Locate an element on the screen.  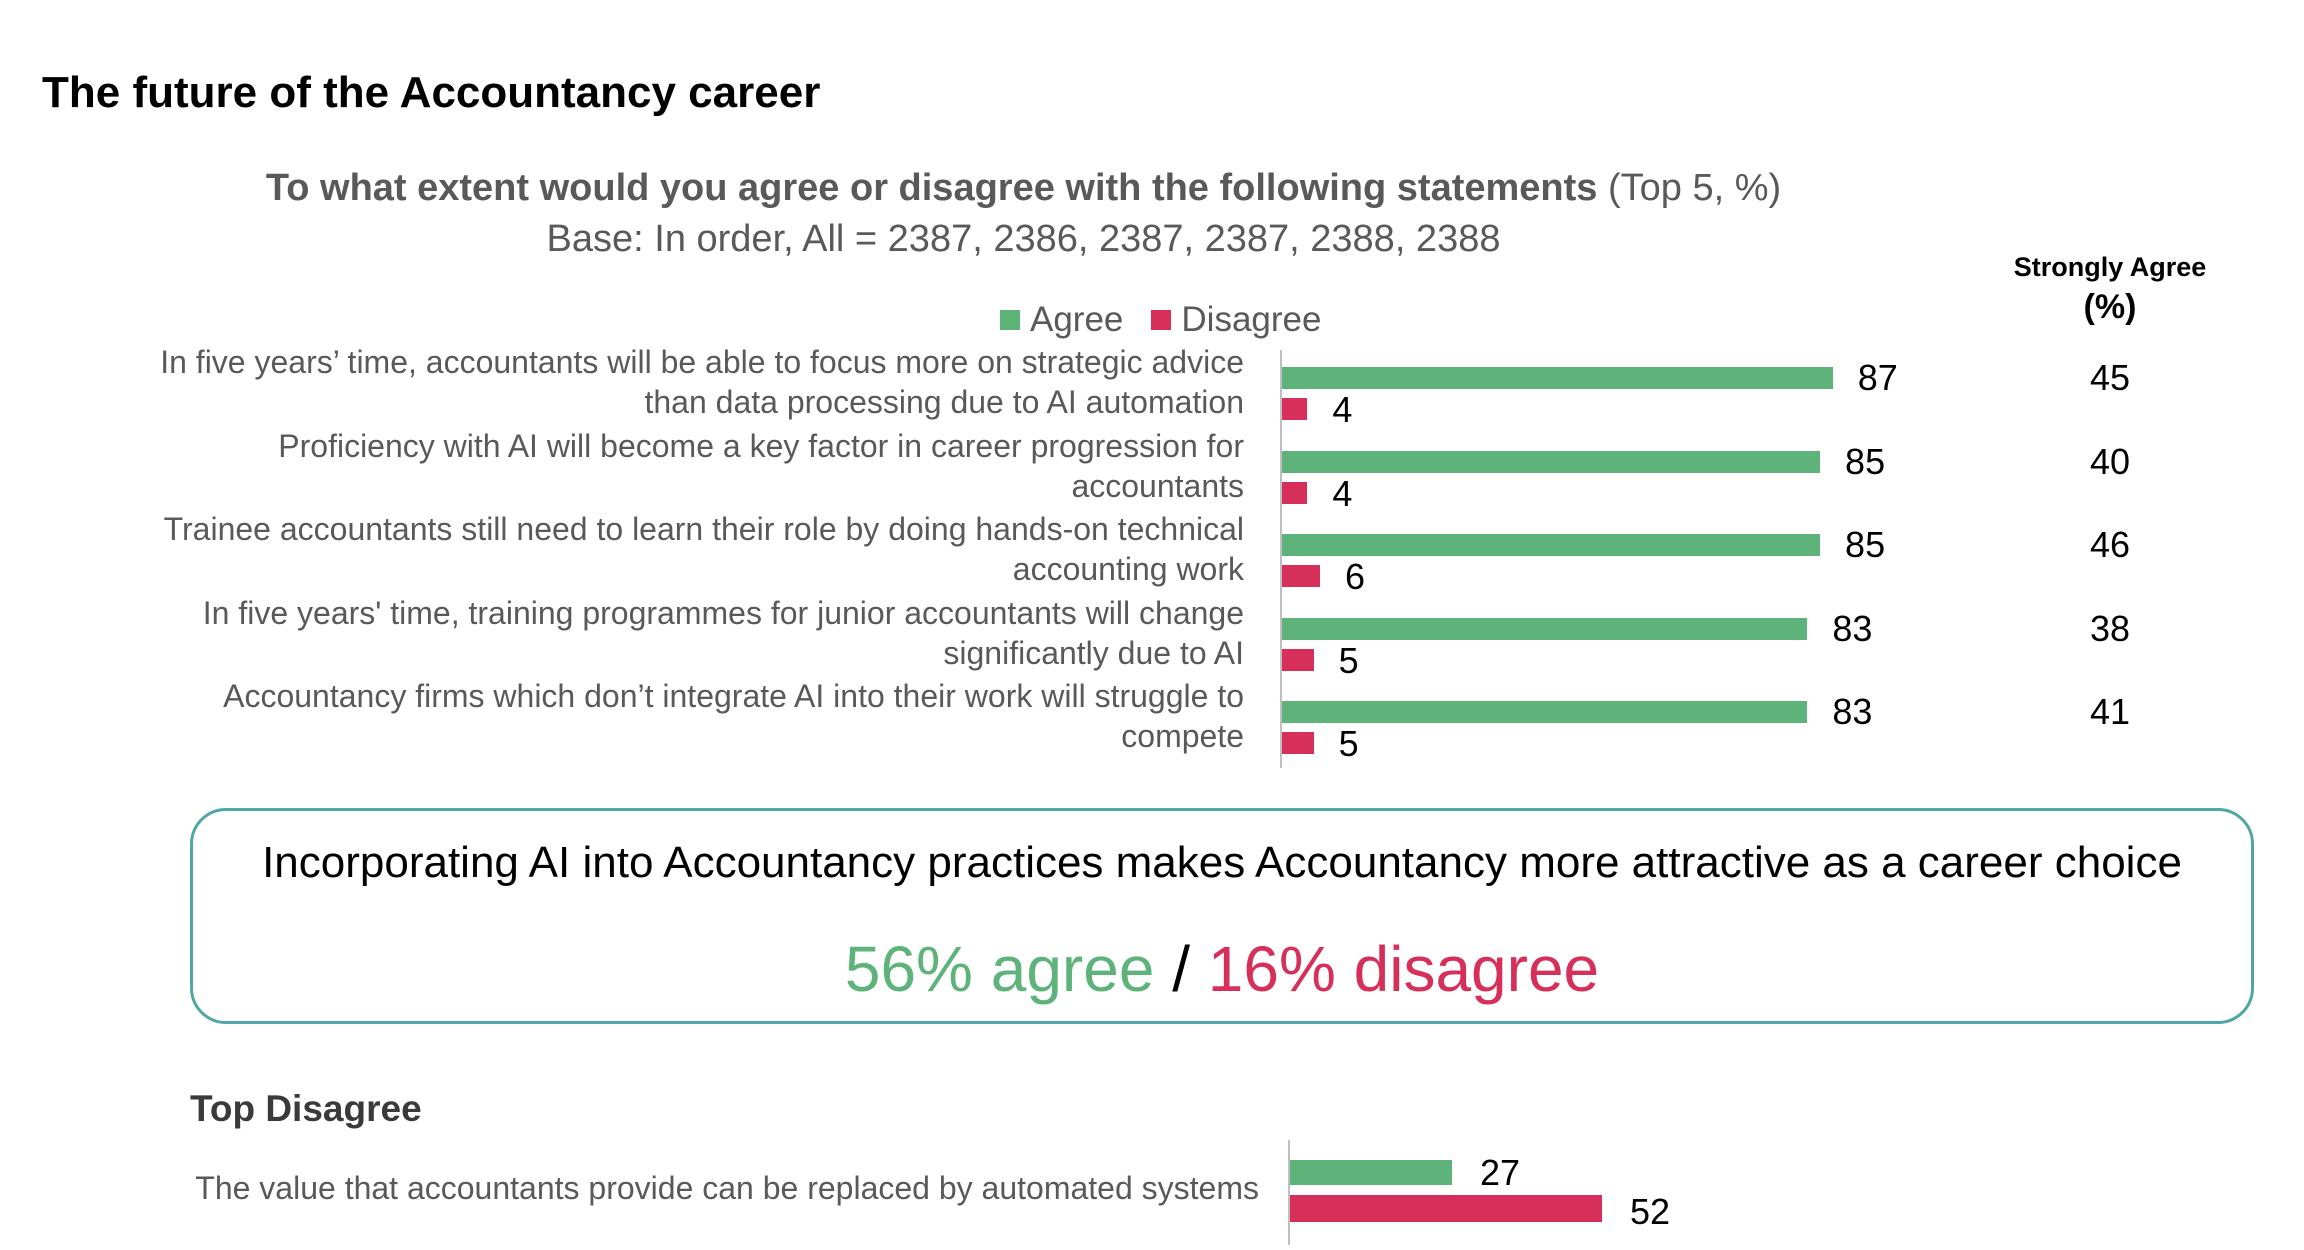
strongly-agree-header: Strongly Agree (%) is located at coordinates (2110, 287).